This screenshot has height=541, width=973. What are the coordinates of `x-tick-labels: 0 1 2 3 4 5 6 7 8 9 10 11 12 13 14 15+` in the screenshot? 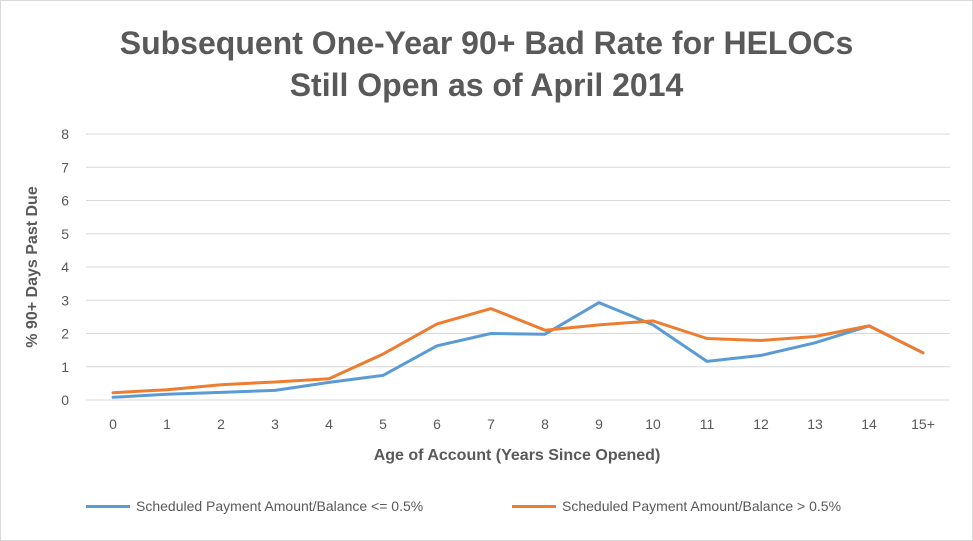 It's located at (522, 424).